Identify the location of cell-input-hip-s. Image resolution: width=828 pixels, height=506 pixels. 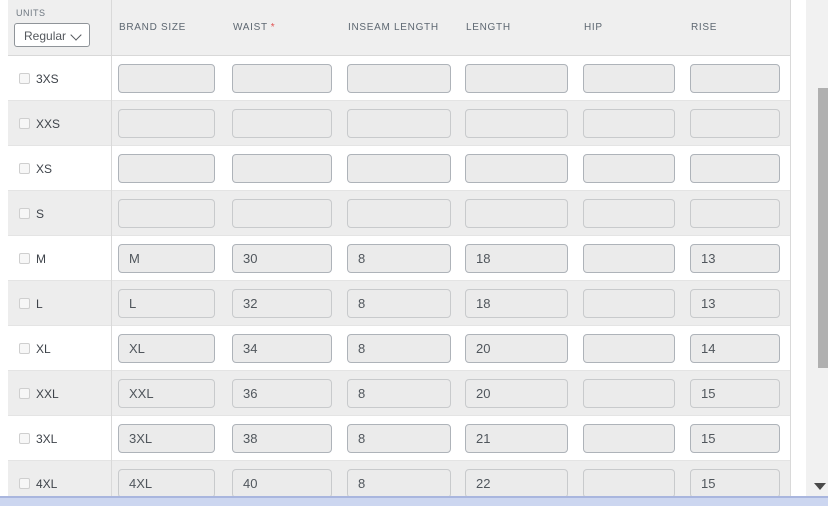
(629, 213).